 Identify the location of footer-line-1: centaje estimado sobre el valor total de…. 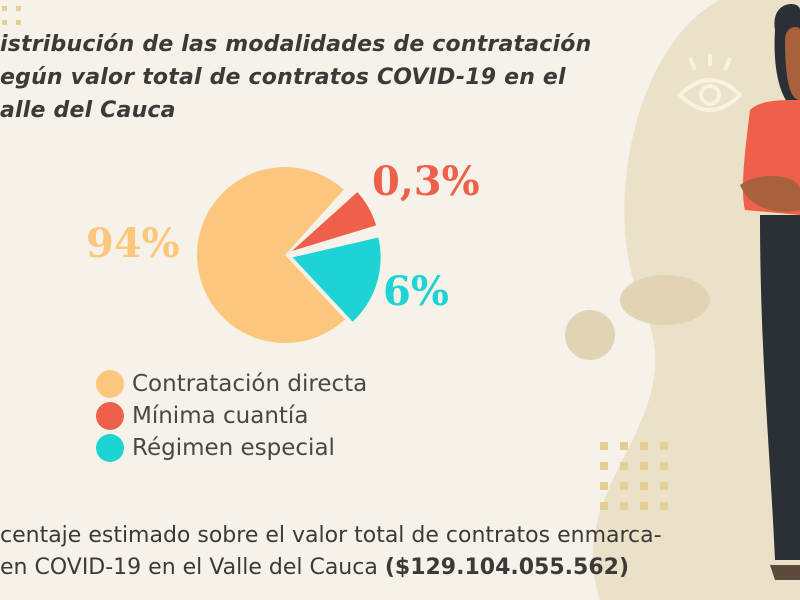
(331, 535).